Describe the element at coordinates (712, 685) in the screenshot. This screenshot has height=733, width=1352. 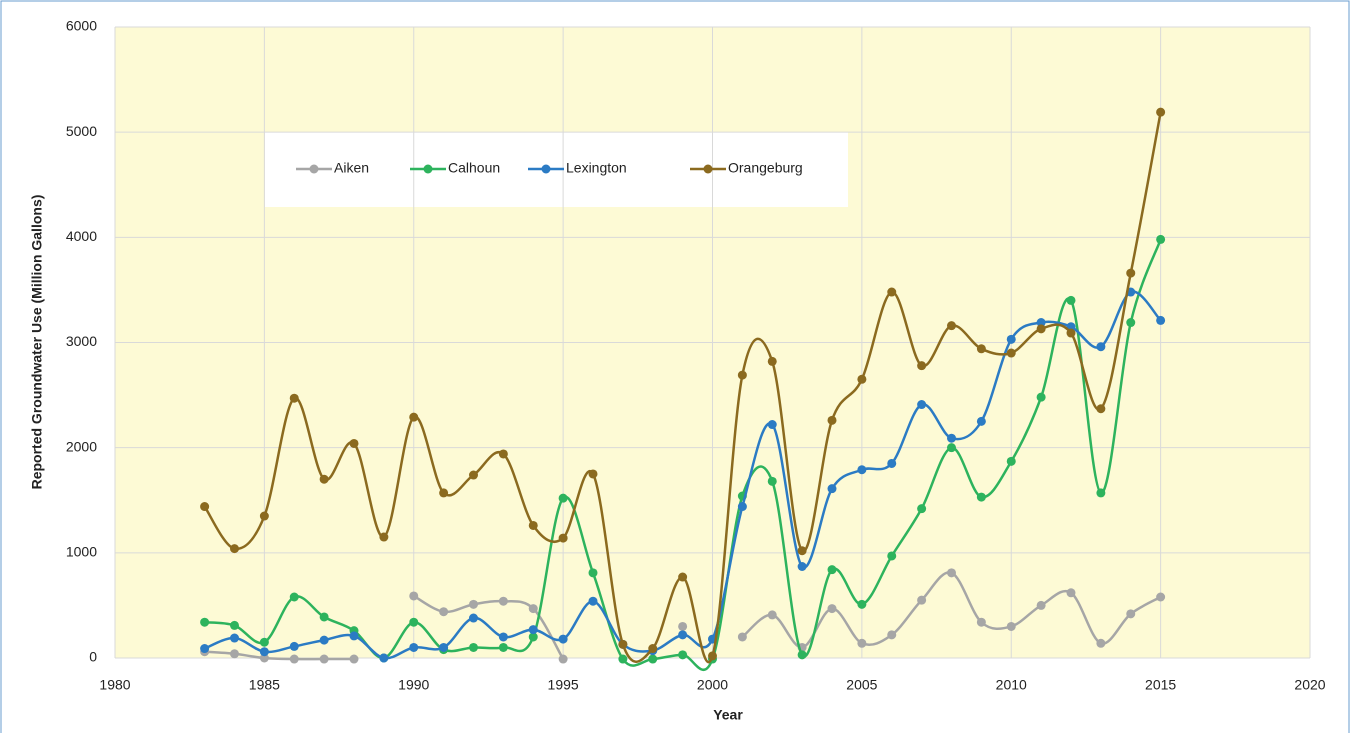
I see `x-tick-label: 2000` at that location.